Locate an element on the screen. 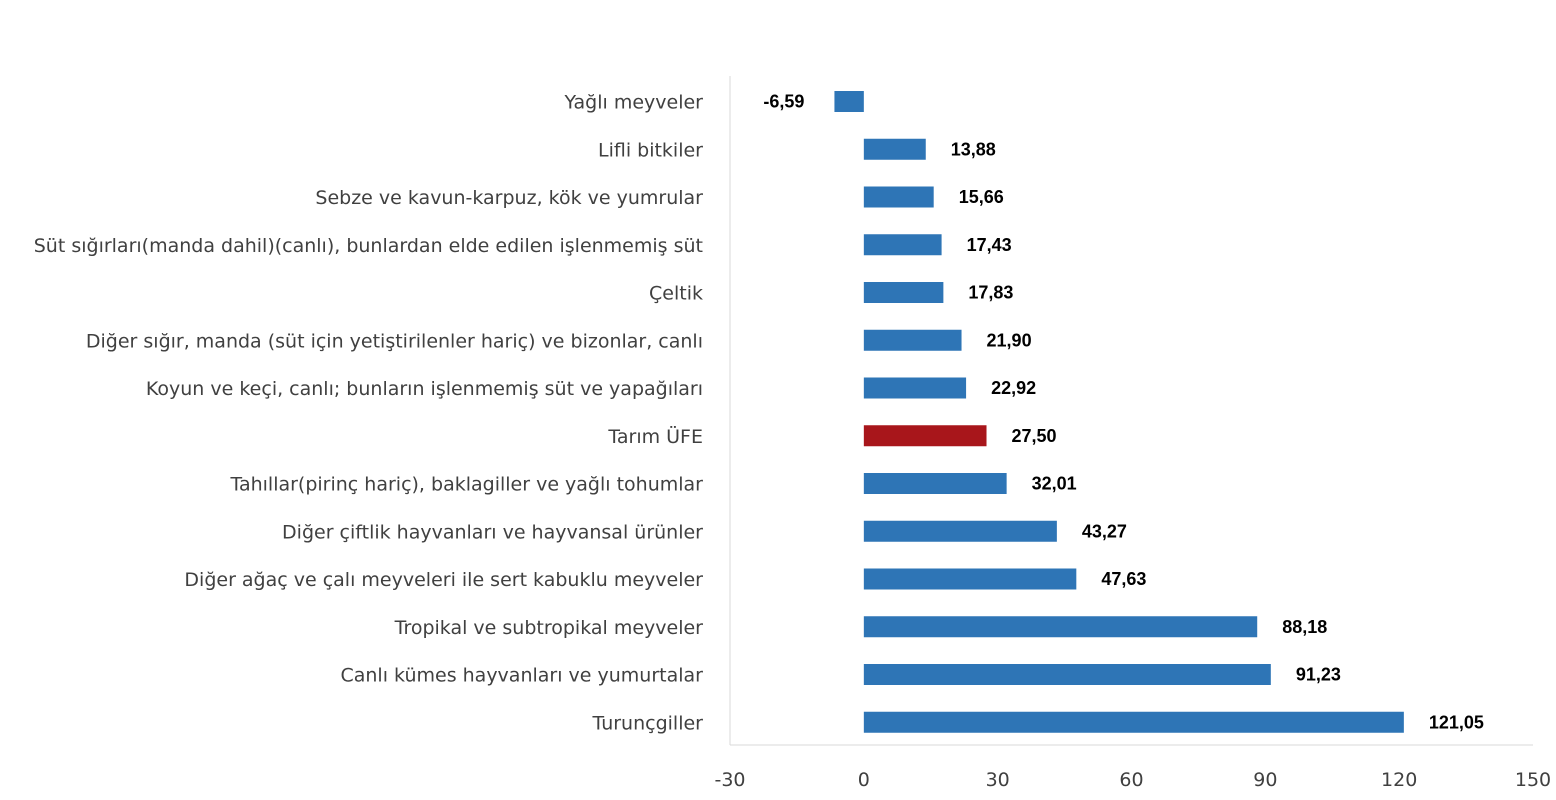 Image resolution: width=1556 pixels, height=800 pixels. value-label: 22,92 is located at coordinates (1013, 388).